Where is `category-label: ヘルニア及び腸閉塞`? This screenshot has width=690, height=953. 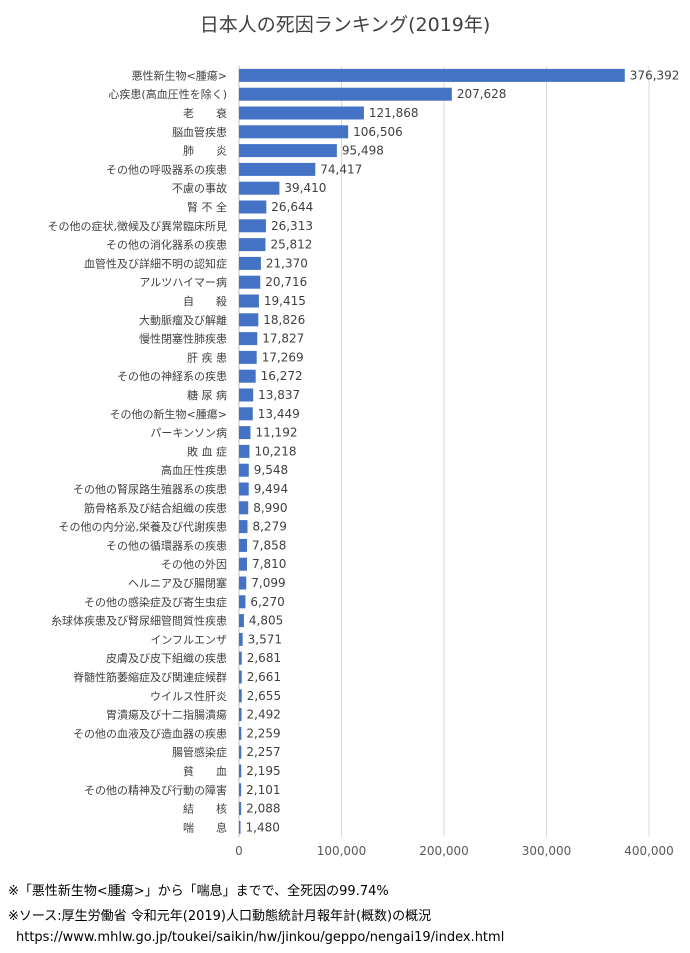
category-label: ヘルニア及び腸閉塞 is located at coordinates (177, 583).